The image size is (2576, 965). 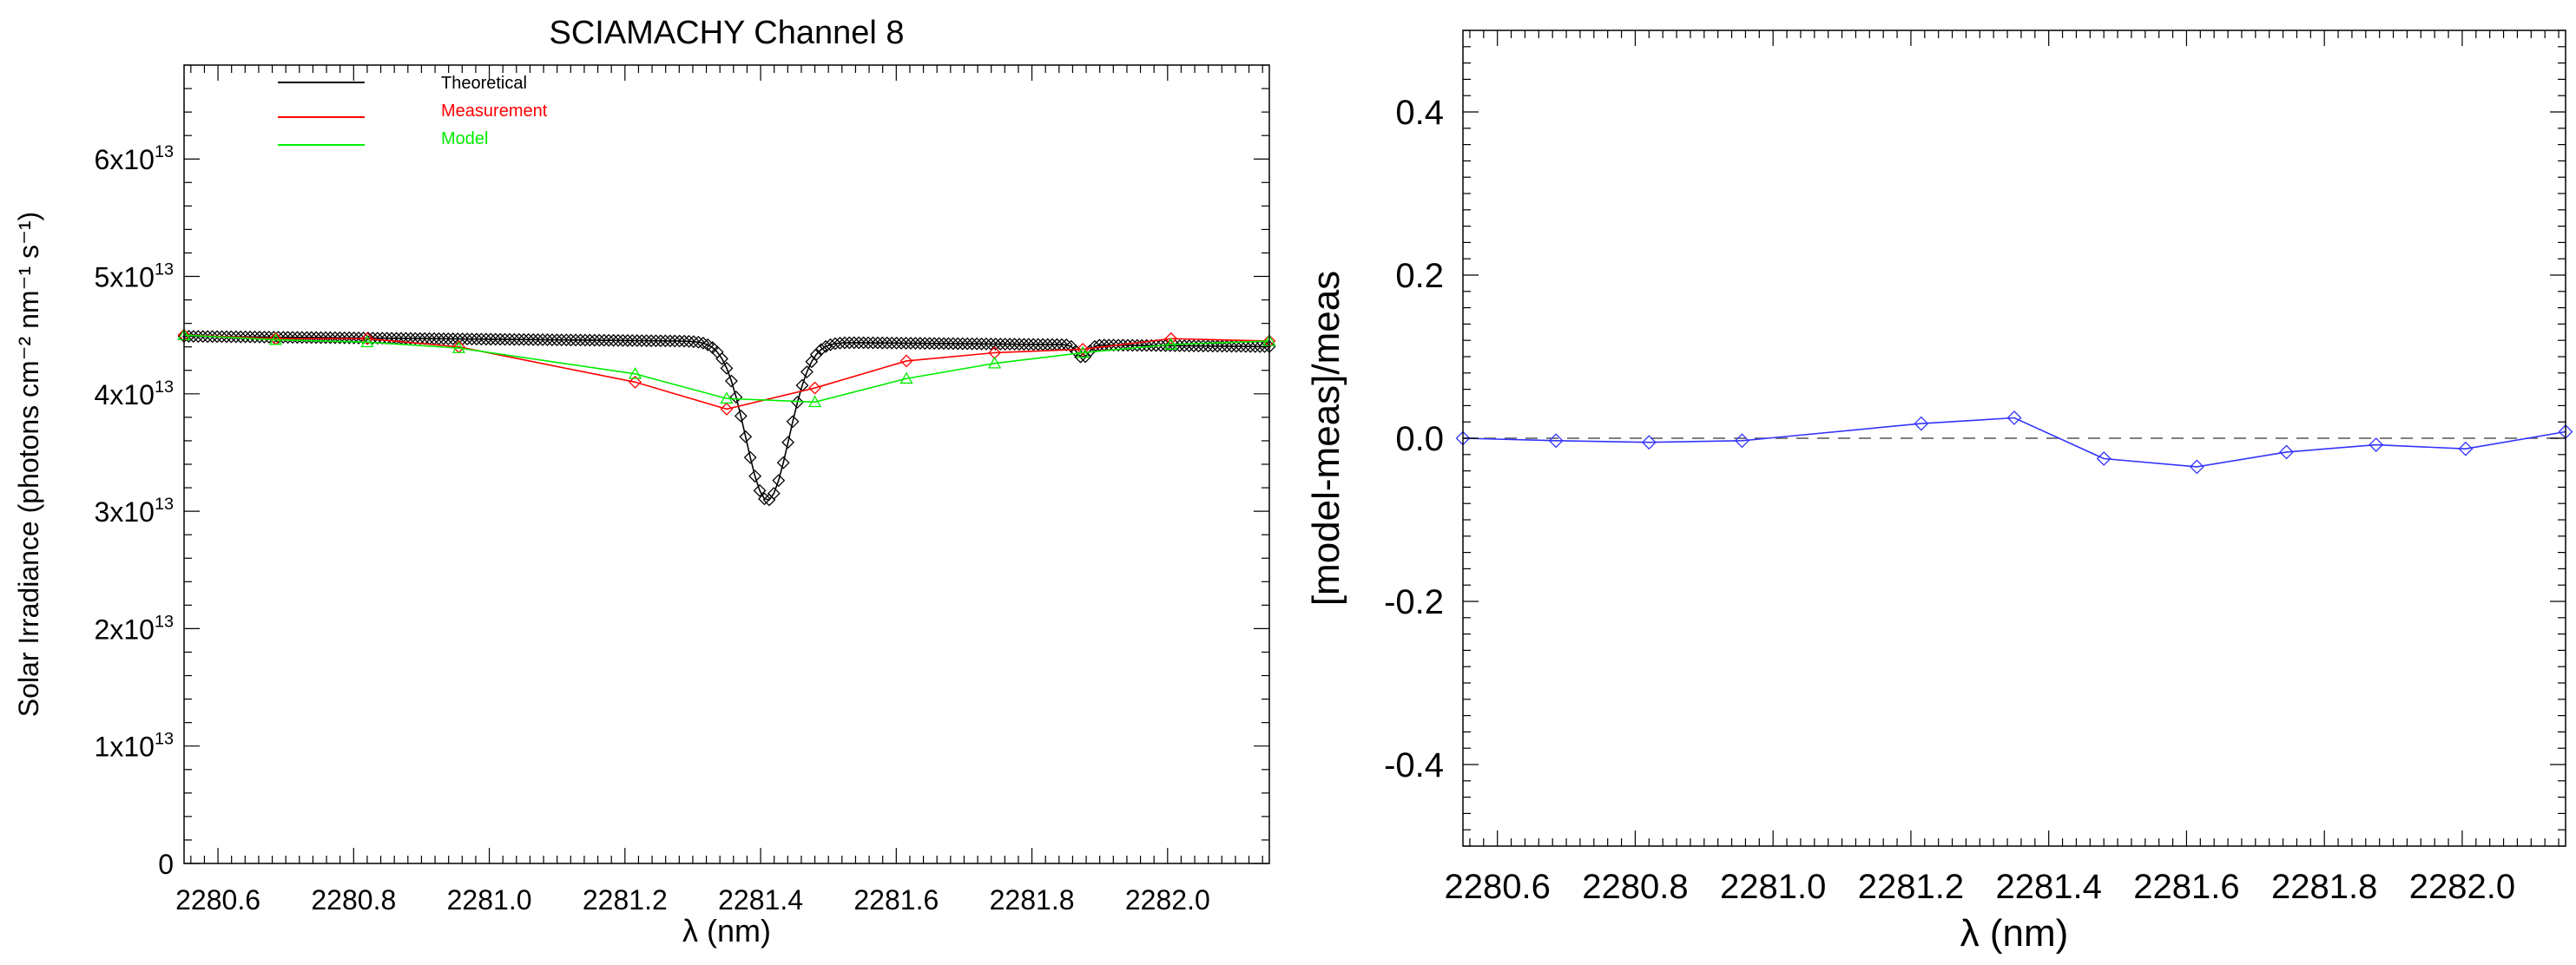 What do you see at coordinates (125, 277) in the screenshot?
I see `y-tick-mantissa: 5x10` at bounding box center [125, 277].